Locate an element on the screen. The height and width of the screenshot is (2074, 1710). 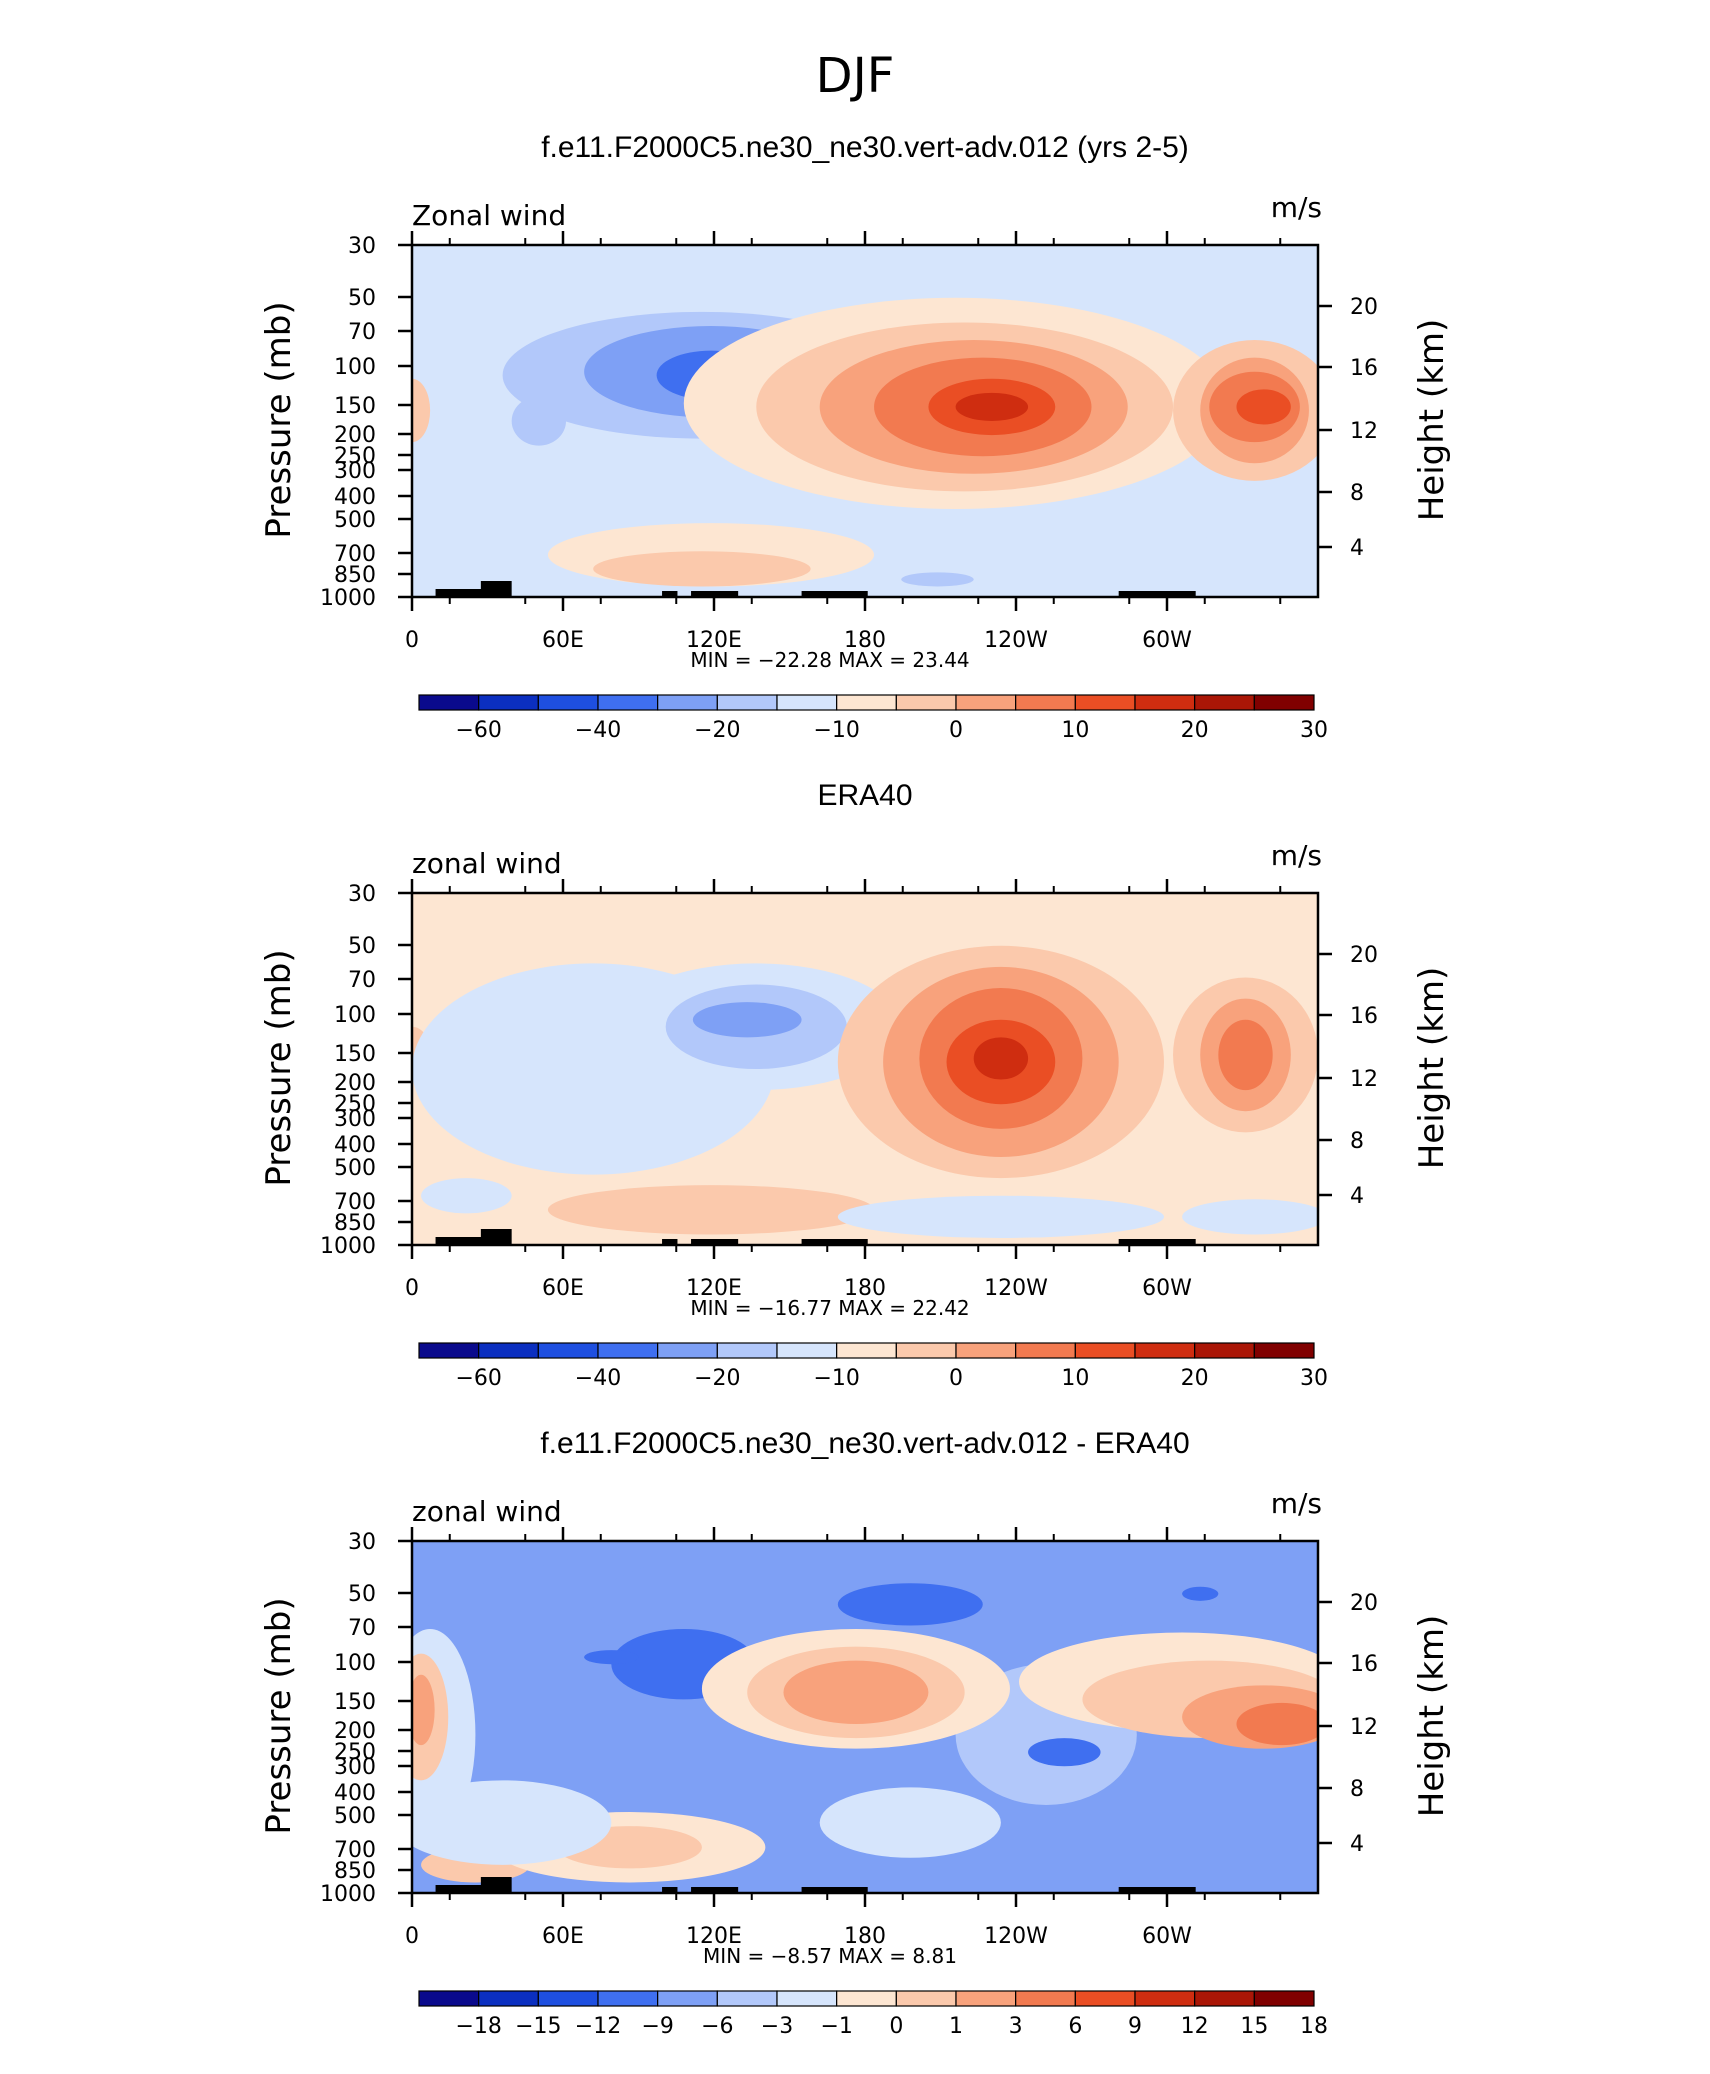
colorbar-label: 9 is located at coordinates (1135, 2026).